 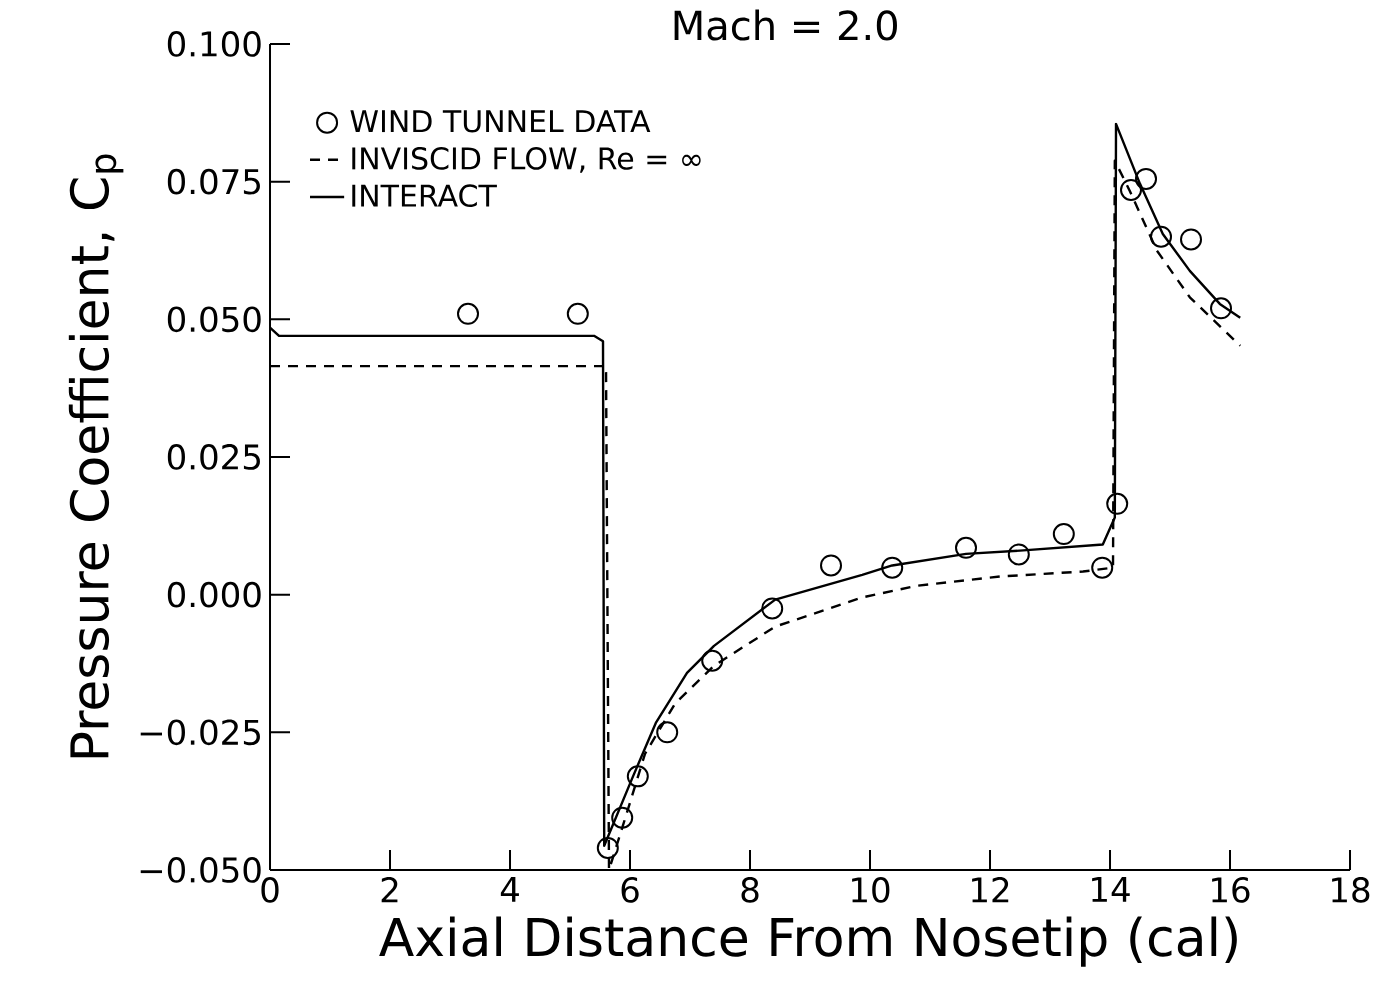 What do you see at coordinates (200, 870) in the screenshot?
I see `y-tick-label: −0.050` at bounding box center [200, 870].